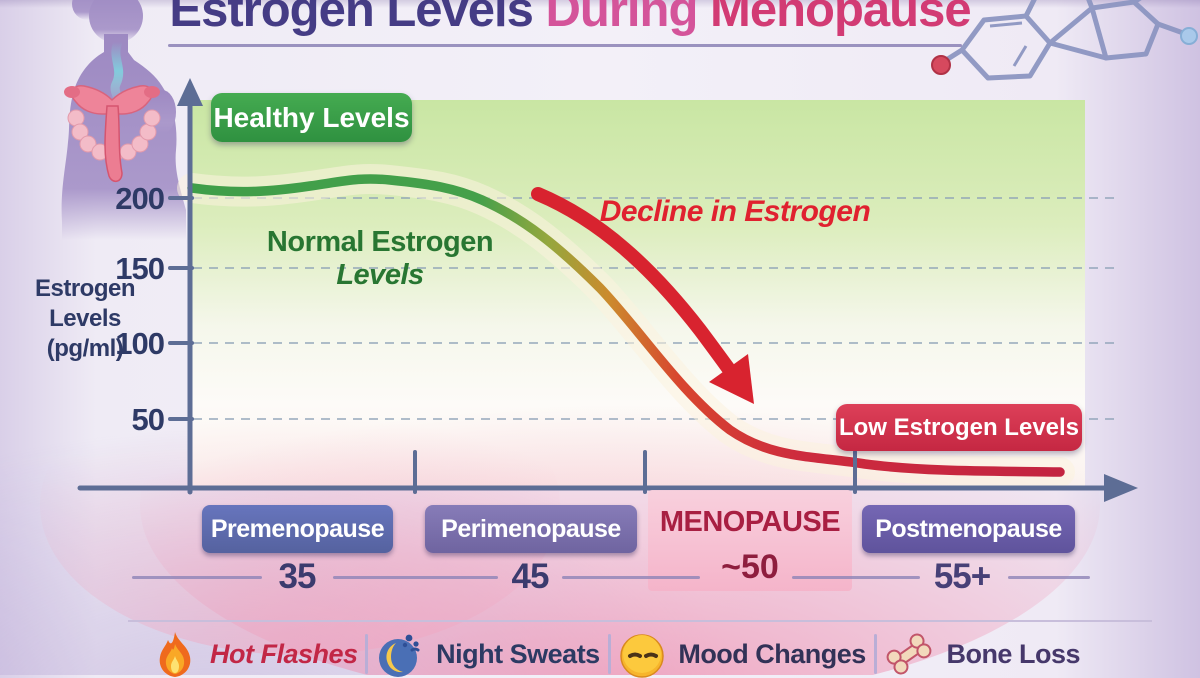  Describe the element at coordinates (628, 18) in the screenshot. I see `title-accent-text-1: During` at that location.